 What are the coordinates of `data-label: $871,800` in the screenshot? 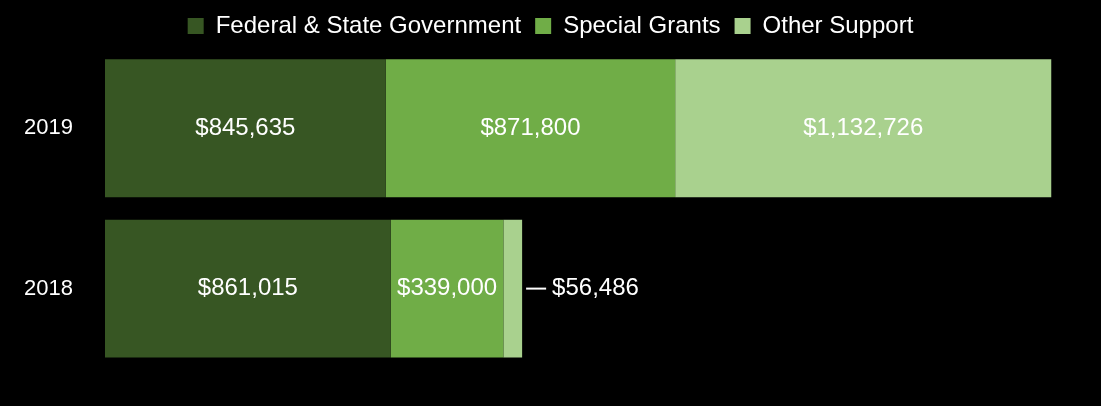 It's located at (530, 126).